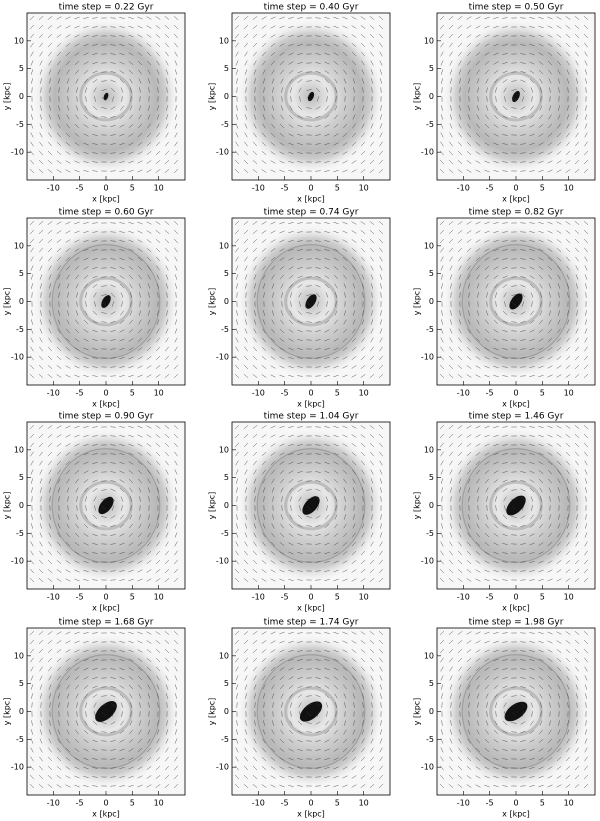 Image resolution: width=600 pixels, height=821 pixels. What do you see at coordinates (226, 301) in the screenshot?
I see `y-tick-label: 0` at bounding box center [226, 301].